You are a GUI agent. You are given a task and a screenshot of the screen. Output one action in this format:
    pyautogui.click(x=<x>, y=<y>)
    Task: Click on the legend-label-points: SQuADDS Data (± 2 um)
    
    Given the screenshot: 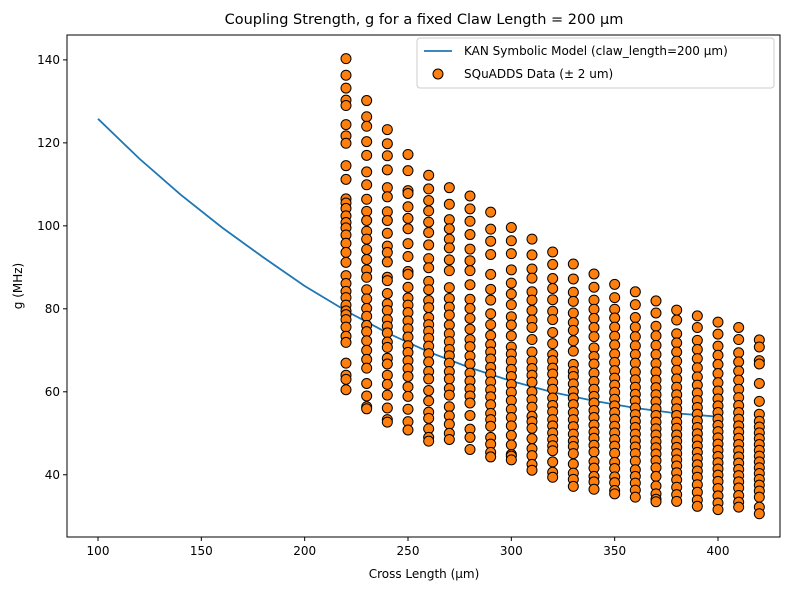 What is the action you would take?
    pyautogui.click(x=538, y=74)
    